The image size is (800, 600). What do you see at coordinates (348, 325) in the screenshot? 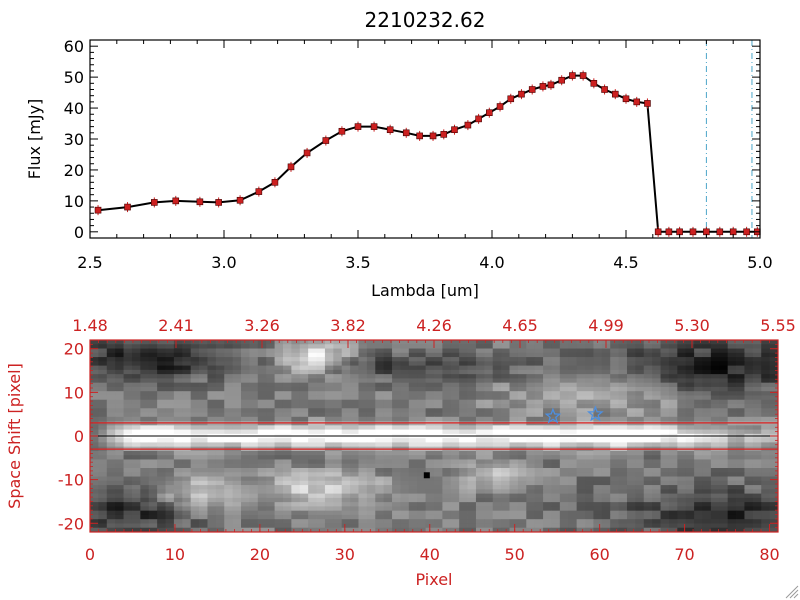
I see `wavelength-tick-label: 3.82` at bounding box center [348, 325].